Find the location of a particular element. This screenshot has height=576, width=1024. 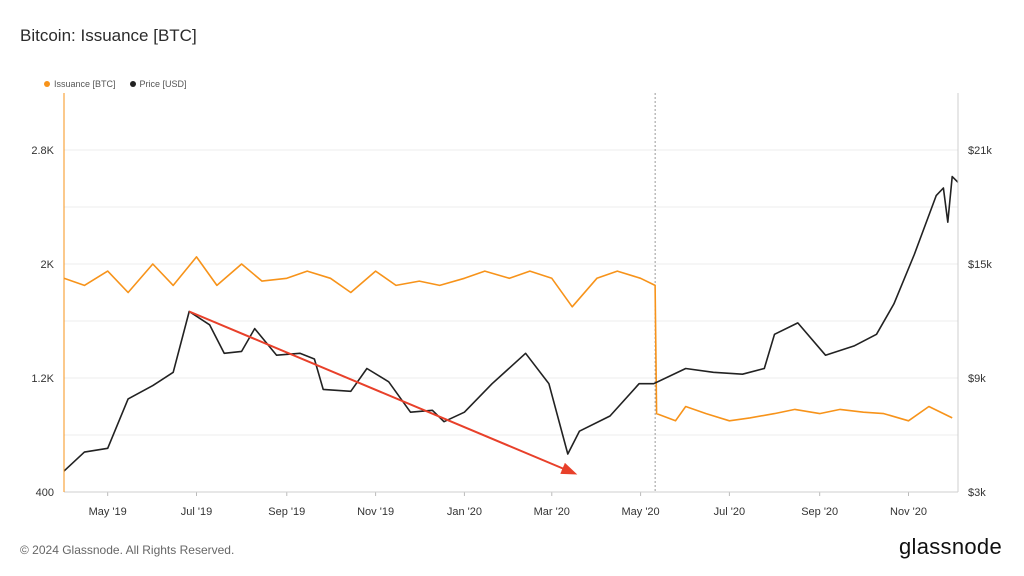

y-right-tick-label: $15k is located at coordinates (980, 265).